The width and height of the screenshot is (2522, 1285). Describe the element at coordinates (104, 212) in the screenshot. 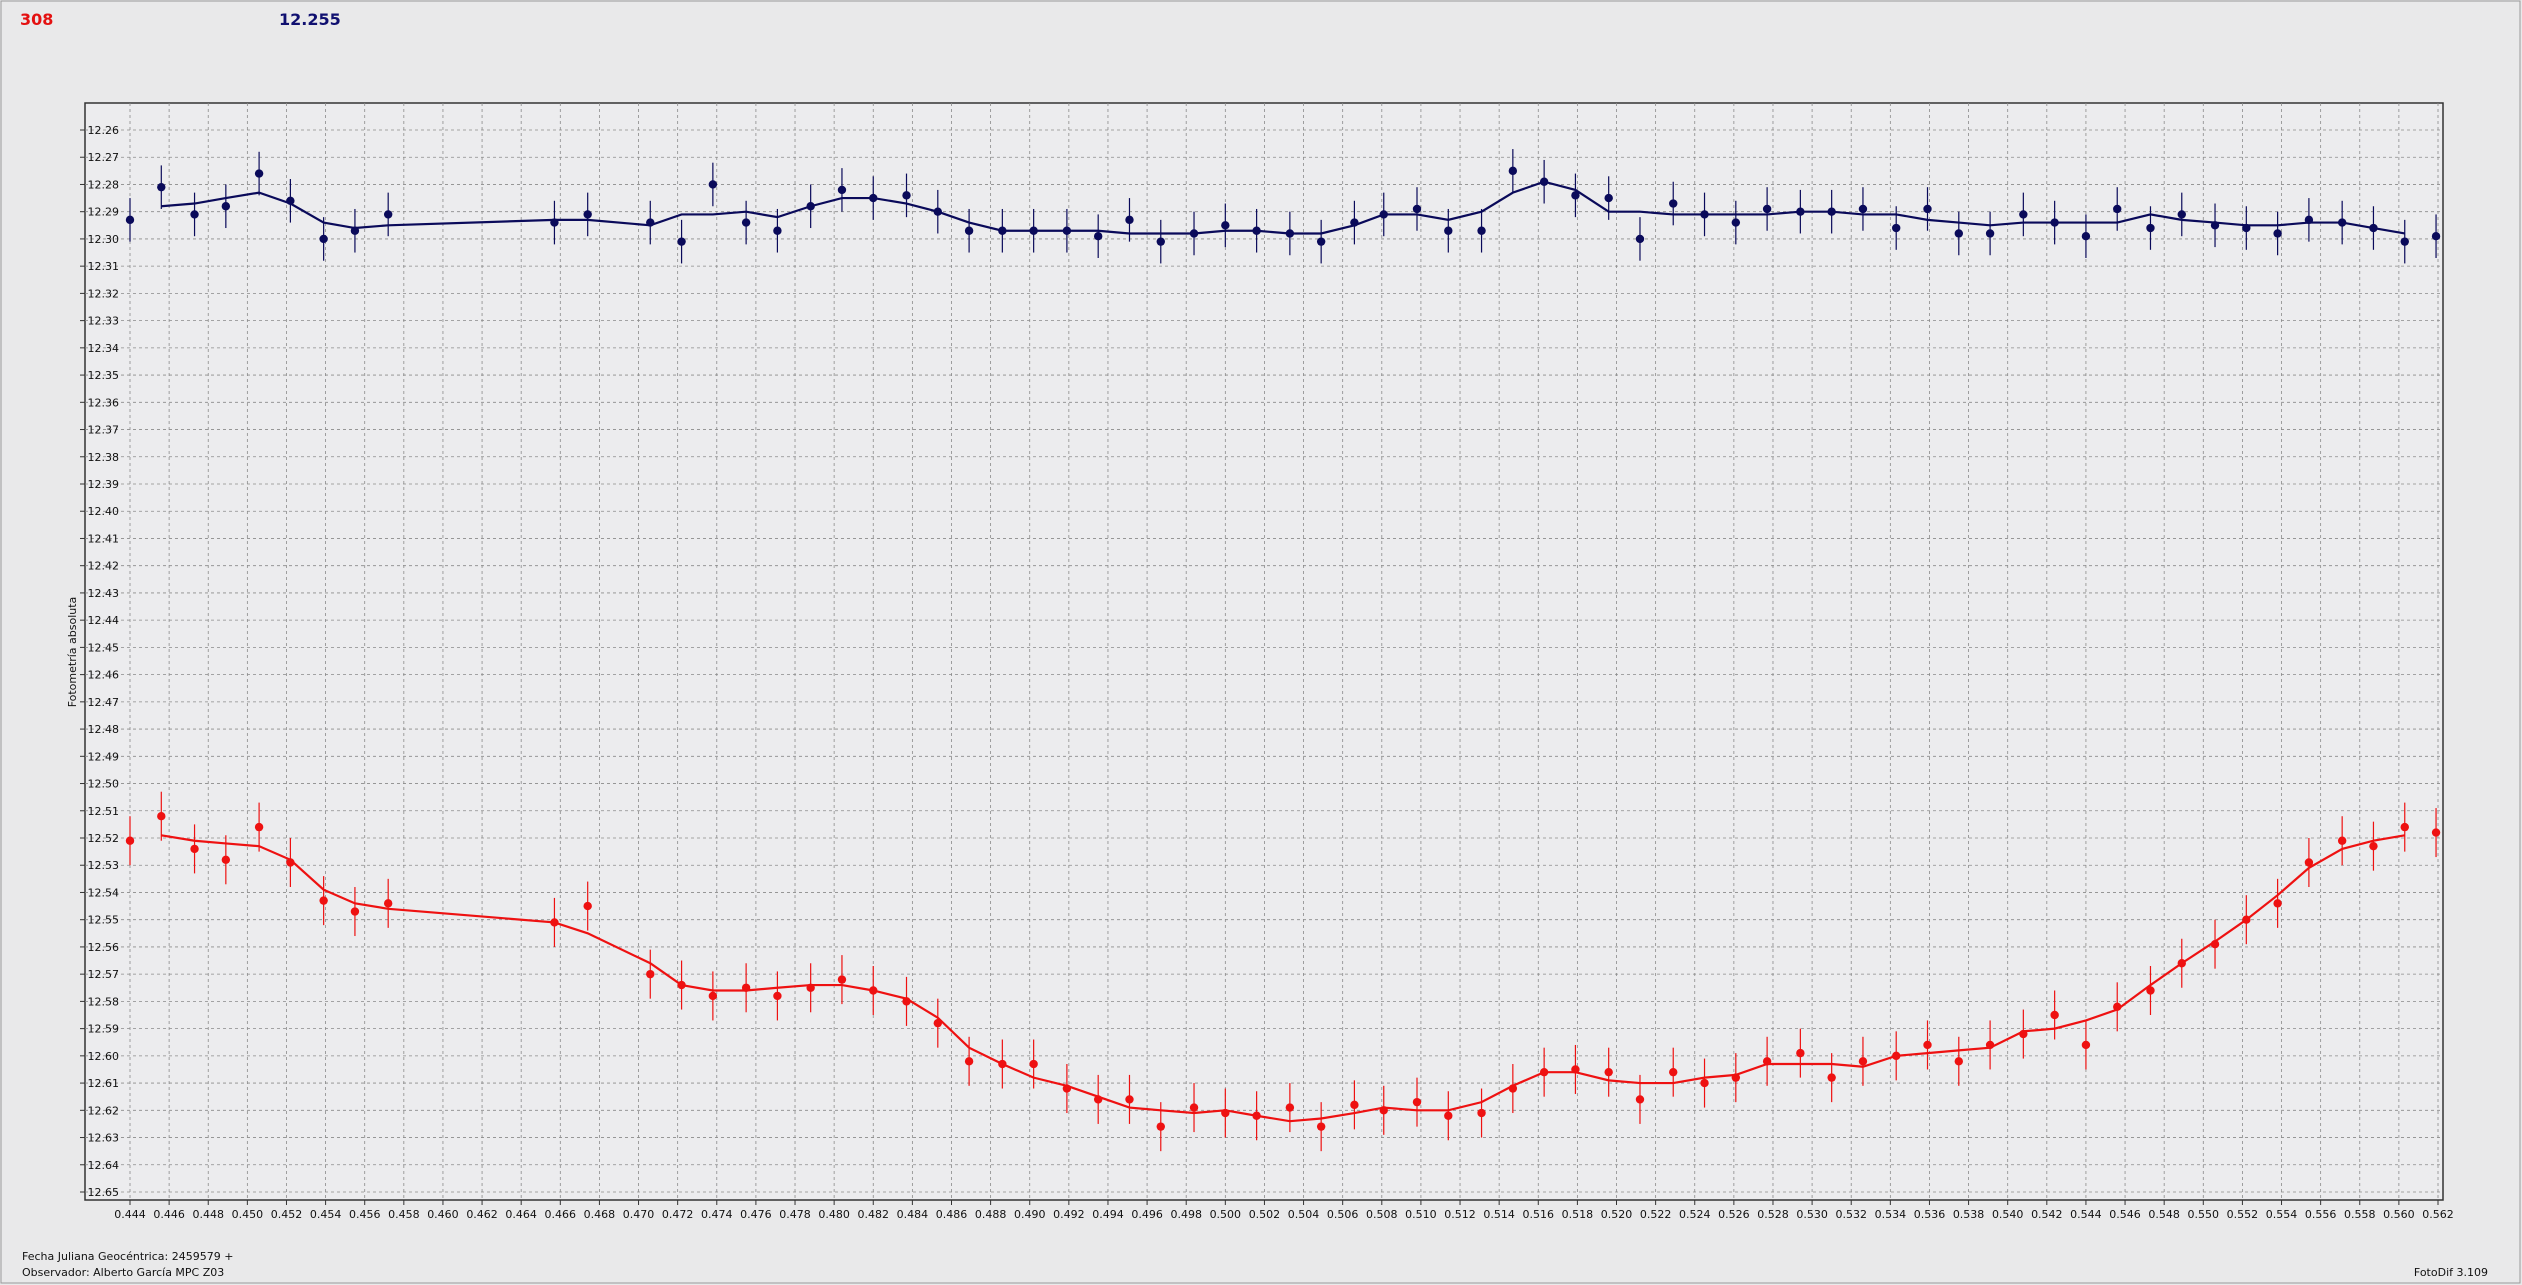

I see `y-tick-label: 12.29` at that location.